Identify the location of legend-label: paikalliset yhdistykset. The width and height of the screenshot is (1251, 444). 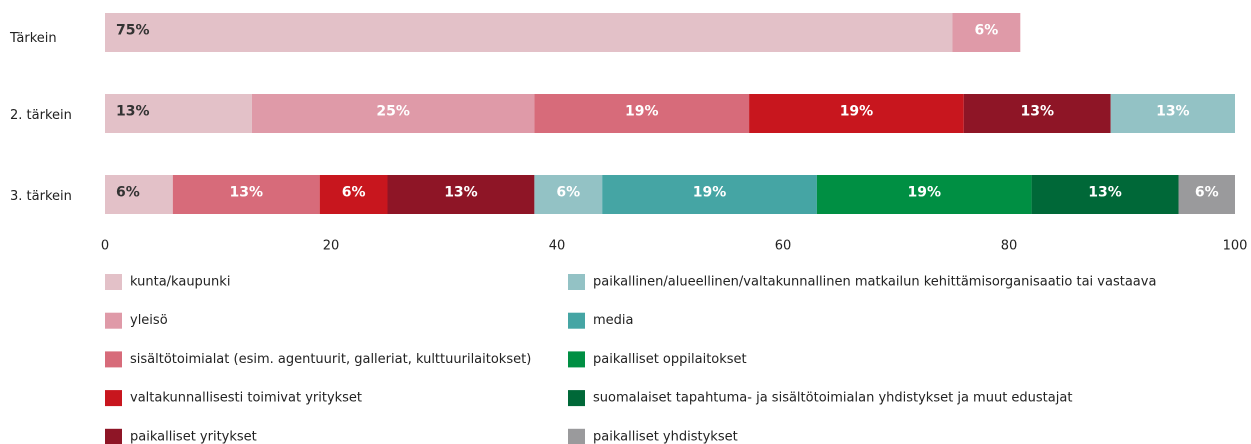
(665, 436).